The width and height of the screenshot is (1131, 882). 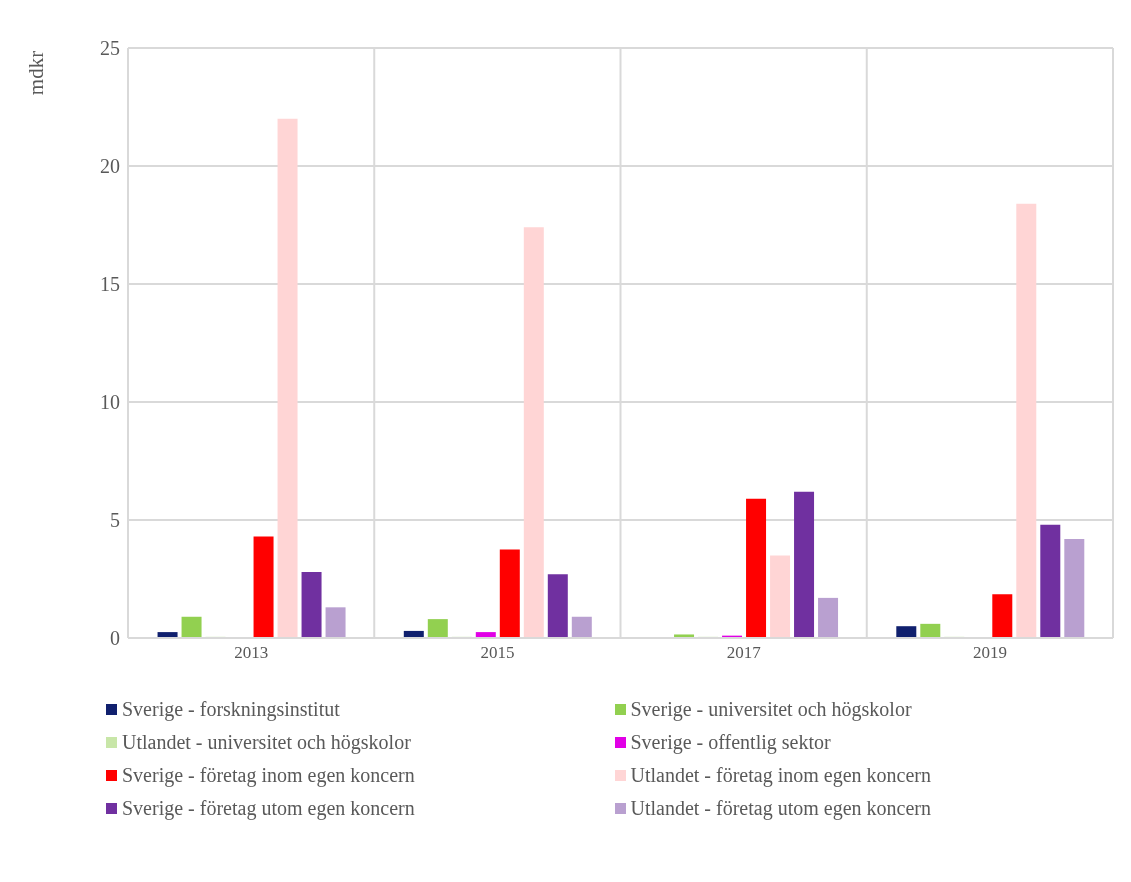 I want to click on y-tick-label: 20, so click(x=110, y=166).